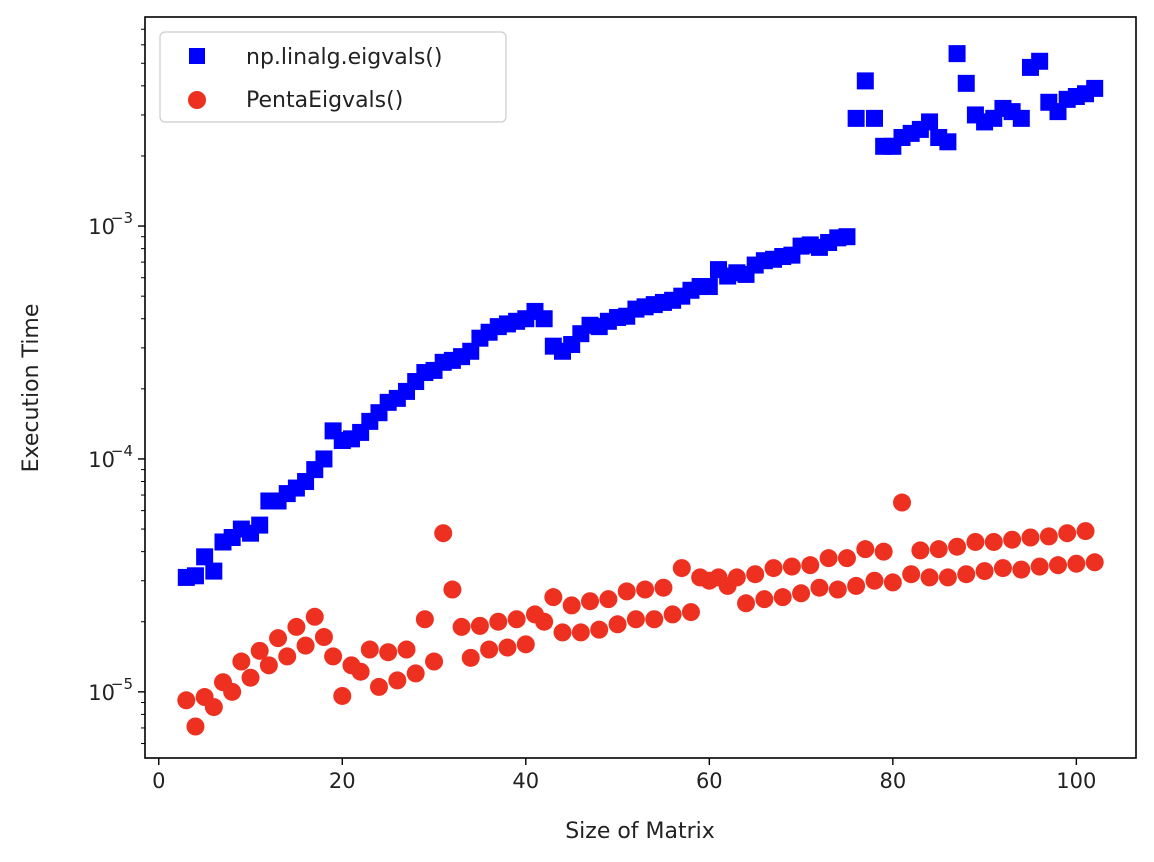  Describe the element at coordinates (892, 781) in the screenshot. I see `x-tick-label: 80` at that location.